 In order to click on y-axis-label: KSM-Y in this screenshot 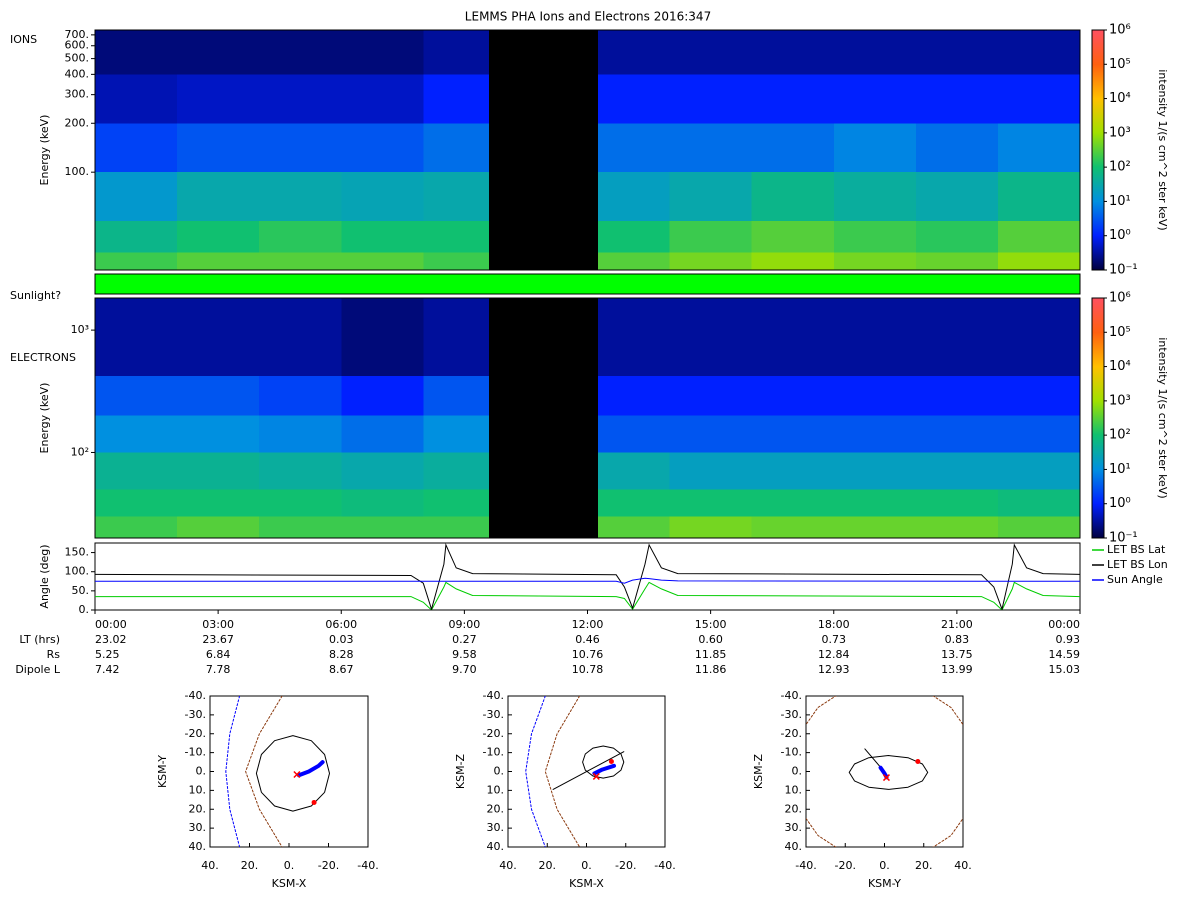, I will do `click(162, 771)`.